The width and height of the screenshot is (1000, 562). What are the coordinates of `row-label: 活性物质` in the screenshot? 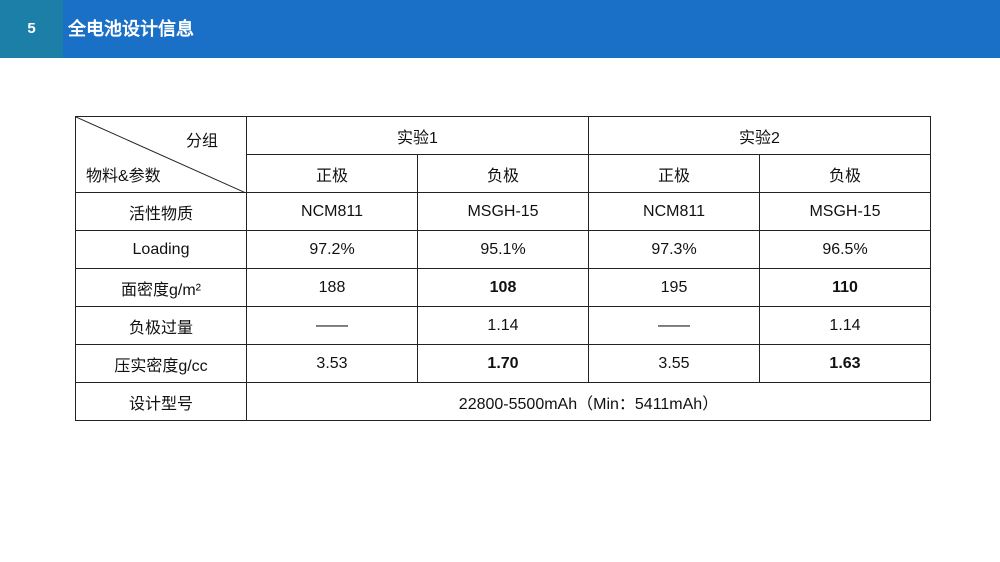 It's located at (161, 211).